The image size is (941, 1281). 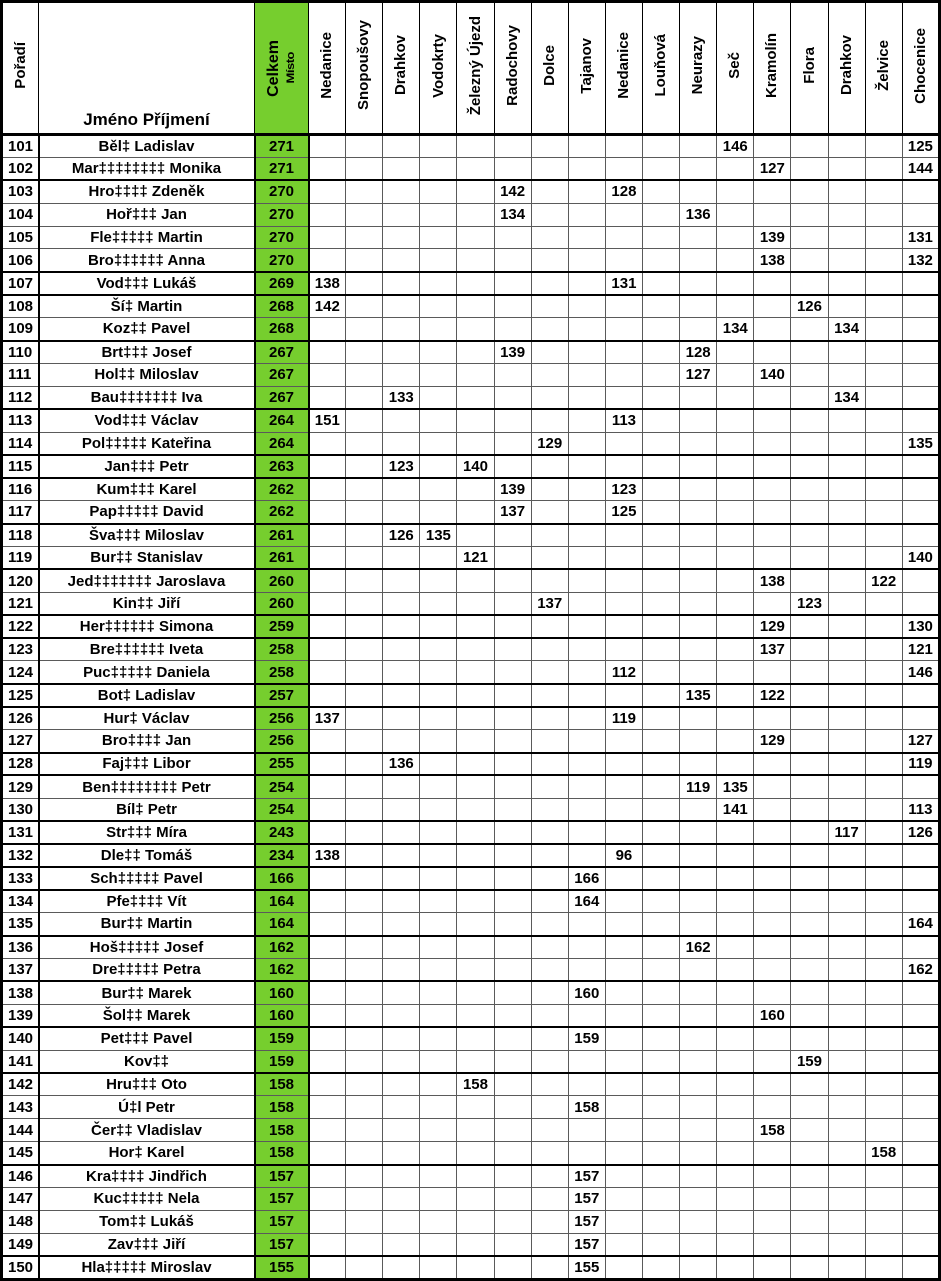 What do you see at coordinates (20, 306) in the screenshot?
I see `rank-cell: 108` at bounding box center [20, 306].